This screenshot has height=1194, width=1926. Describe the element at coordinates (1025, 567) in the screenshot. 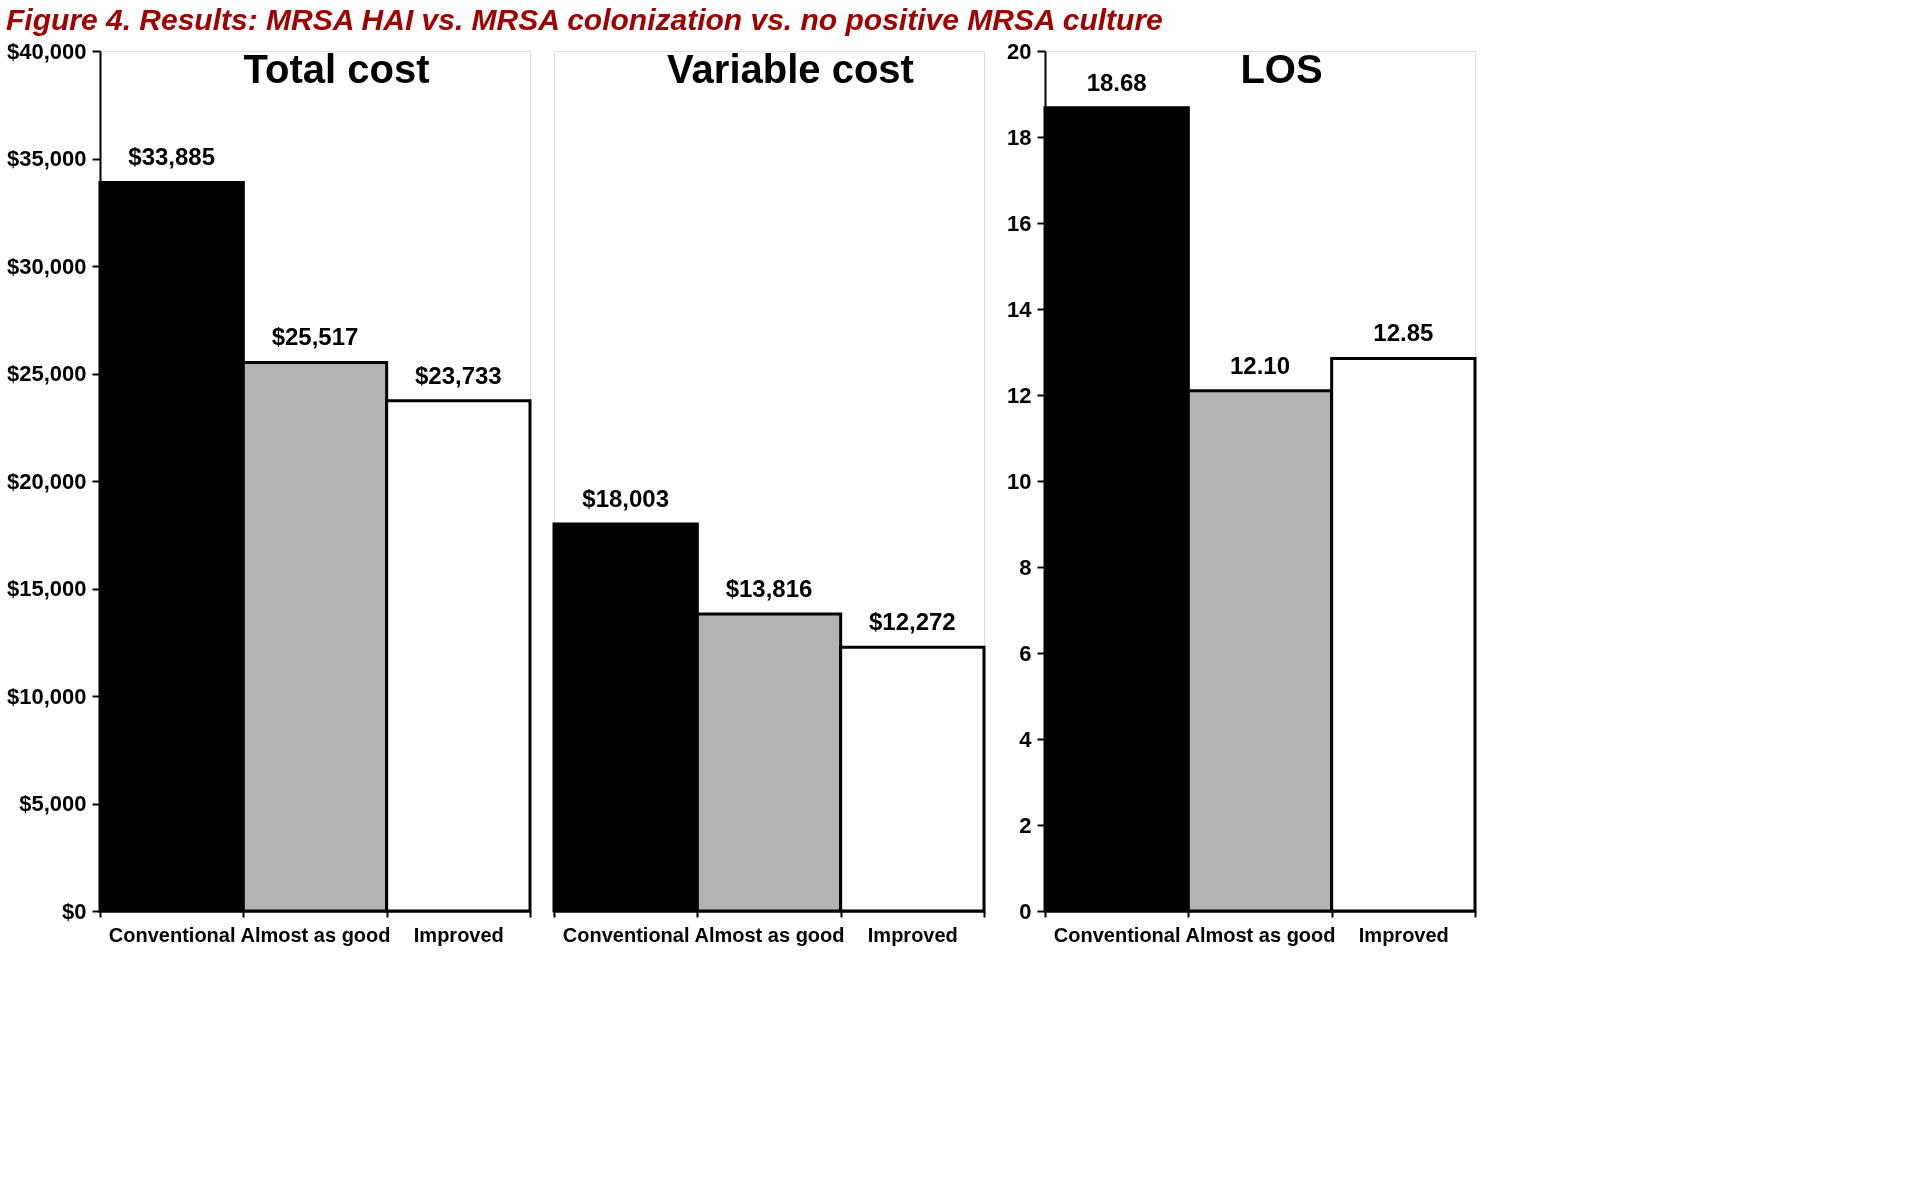

I see `y-tick-label: 8` at that location.